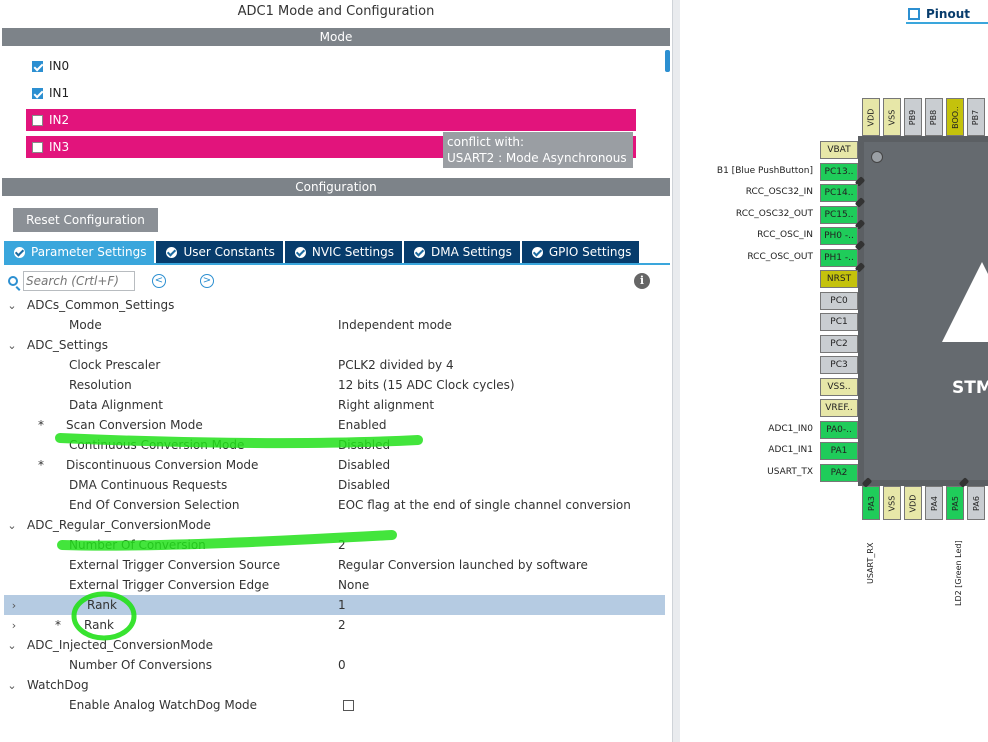 This screenshot has width=988, height=742. Describe the element at coordinates (334, 525) in the screenshot. I see `group-adc-regular-conversionmode: ⌄ ADC_Regular_ConversionMode` at that location.